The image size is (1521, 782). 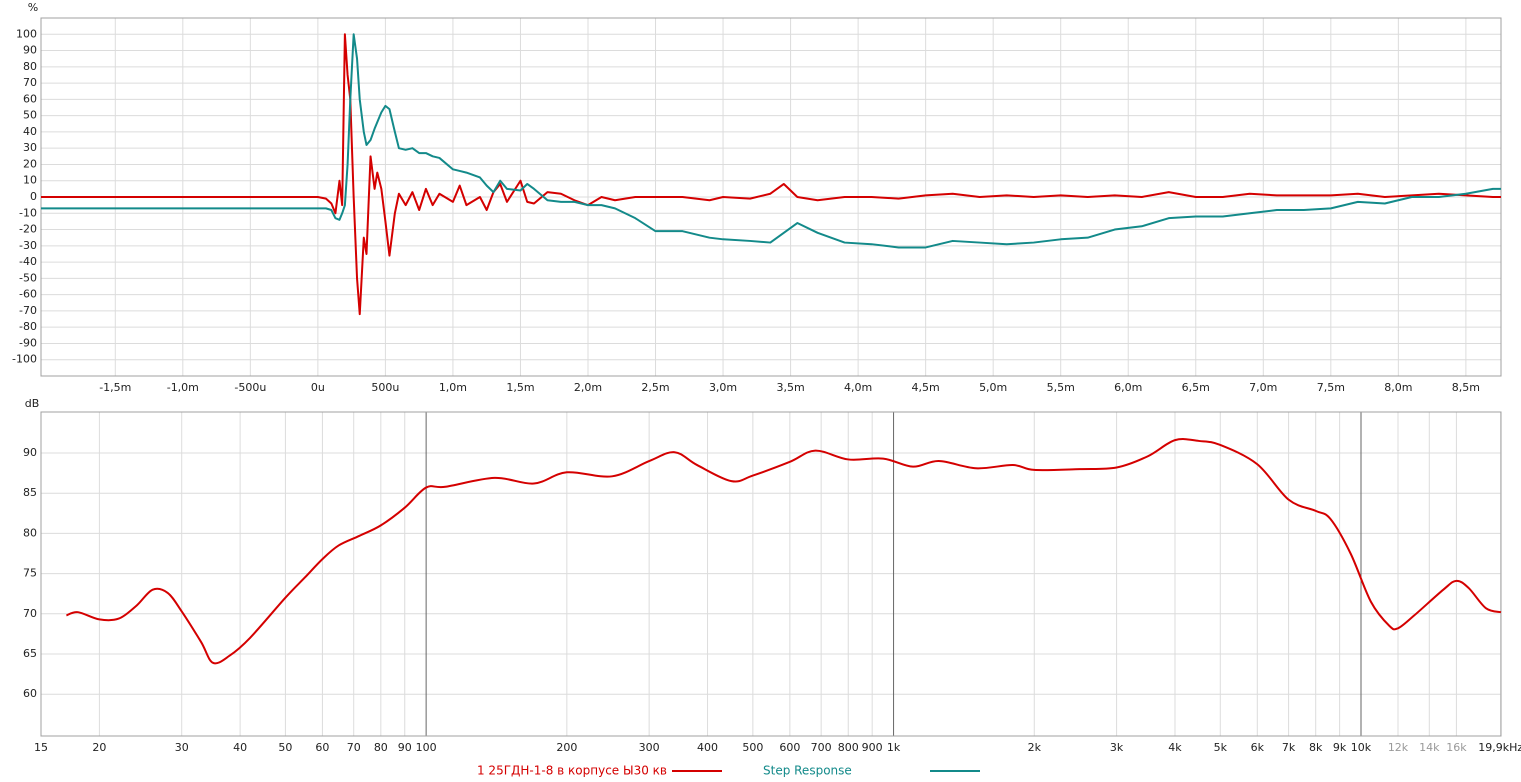 I want to click on x-tick-label: -500u, so click(x=250, y=387).